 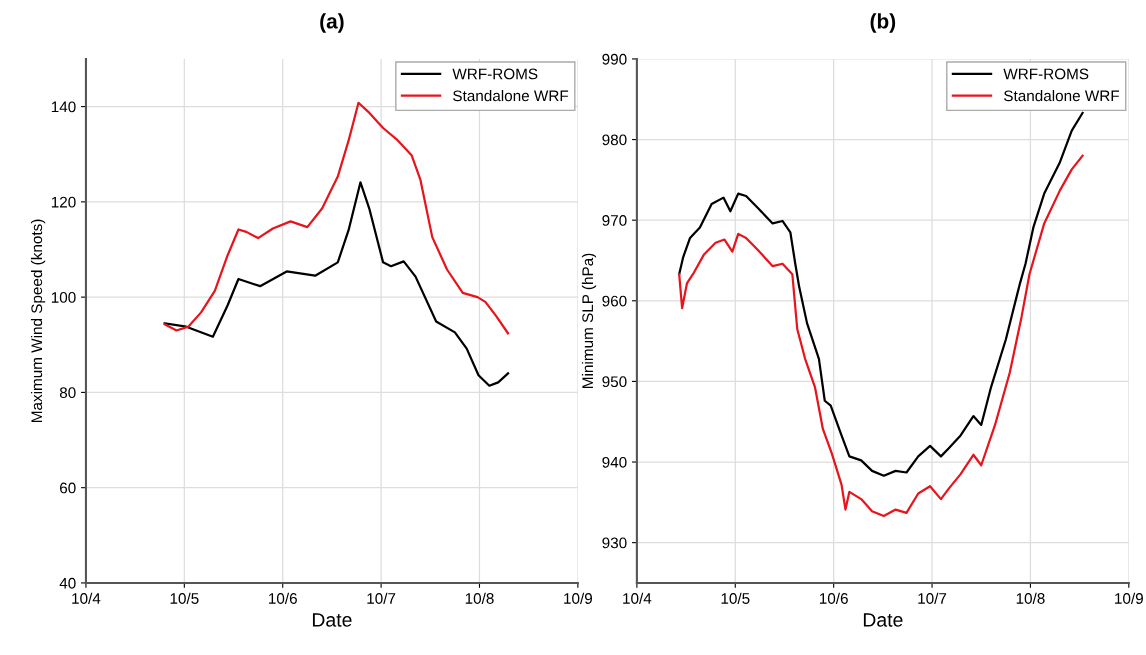 What do you see at coordinates (614, 59) in the screenshot?
I see `y-tick-label: 990` at bounding box center [614, 59].